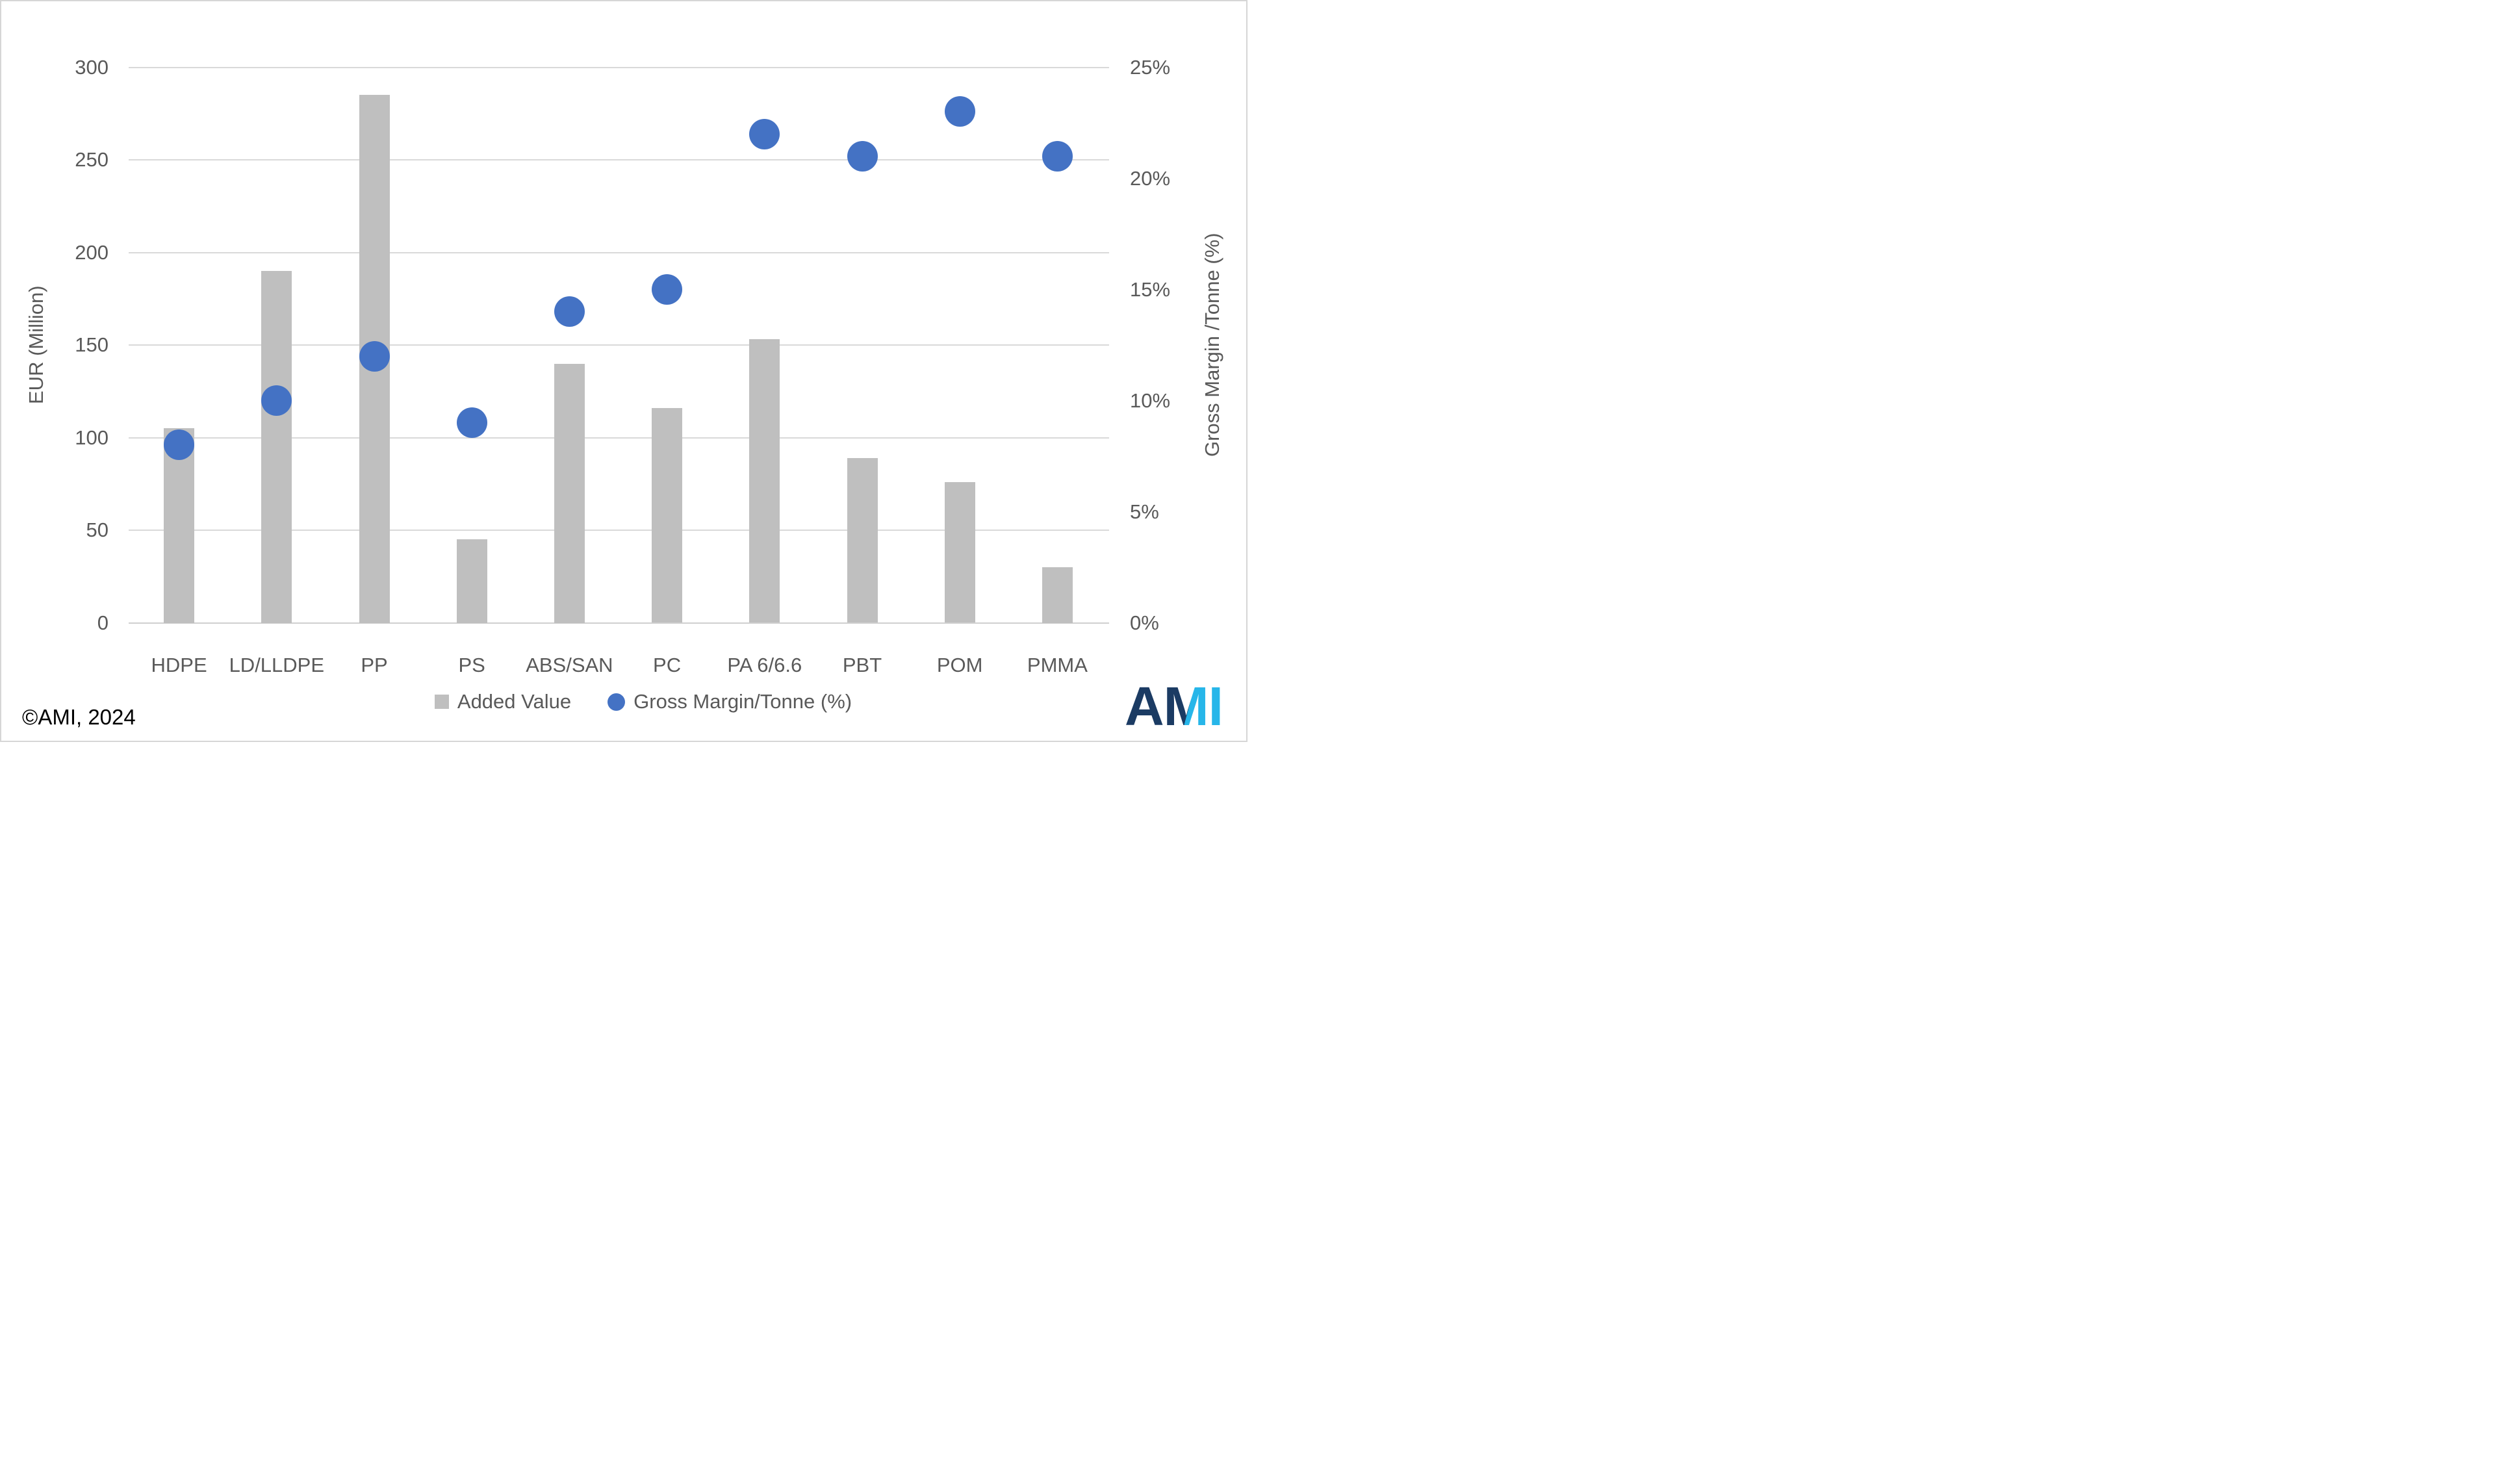 This screenshot has width=2495, height=1484. What do you see at coordinates (1057, 156) in the screenshot?
I see `dot-pmma` at bounding box center [1057, 156].